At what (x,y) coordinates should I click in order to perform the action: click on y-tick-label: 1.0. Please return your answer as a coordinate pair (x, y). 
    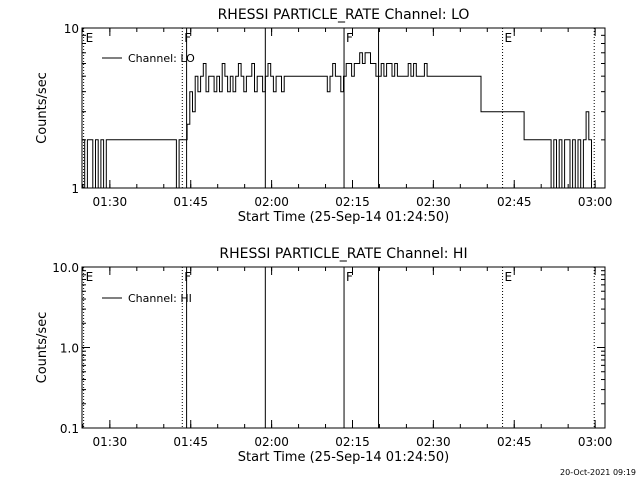
    Looking at the image, I should click on (69, 349).